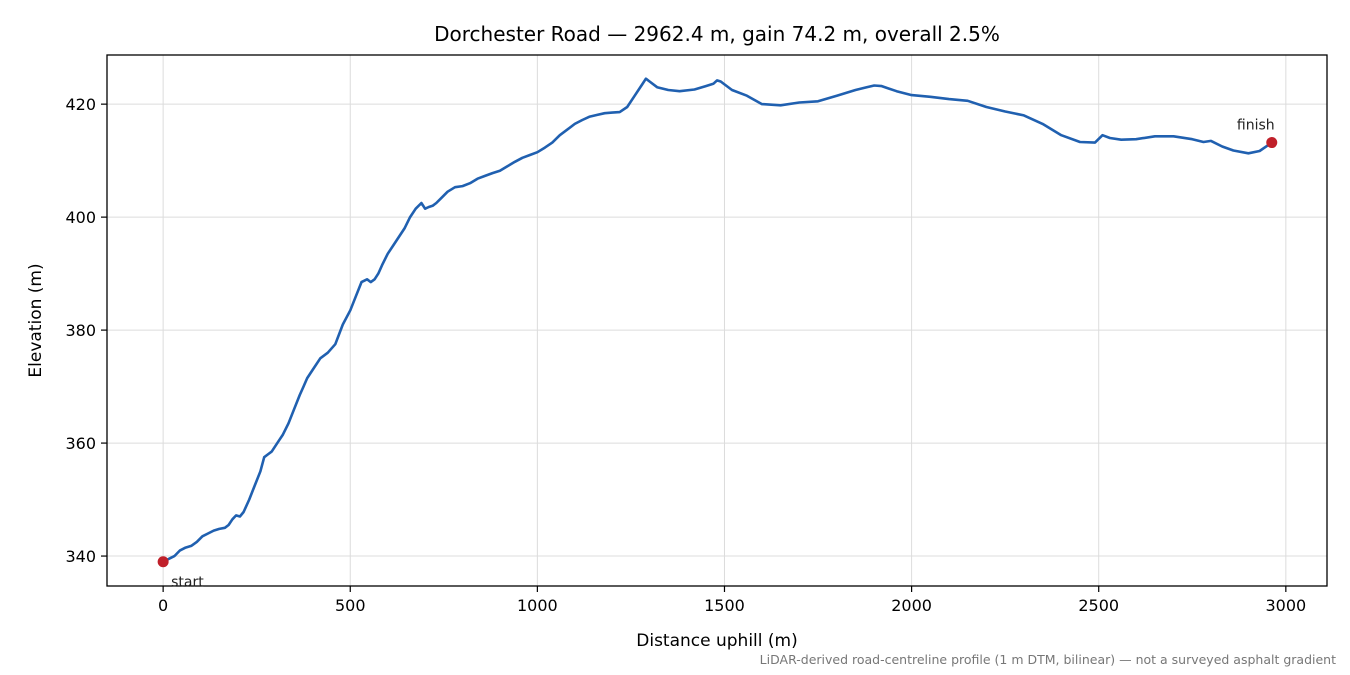 This screenshot has height=675, width=1350. What do you see at coordinates (80, 443) in the screenshot?
I see `y-tick-label: 360` at bounding box center [80, 443].